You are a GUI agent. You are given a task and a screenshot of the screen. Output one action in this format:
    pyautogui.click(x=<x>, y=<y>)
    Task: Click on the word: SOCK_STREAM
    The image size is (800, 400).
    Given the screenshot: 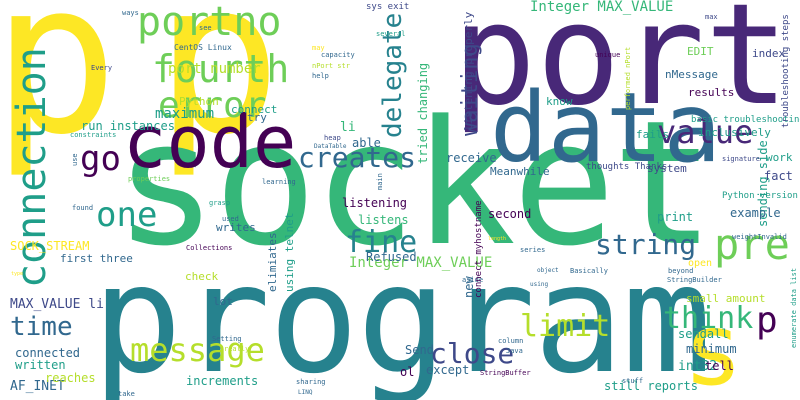 What is the action you would take?
    pyautogui.click(x=50, y=246)
    